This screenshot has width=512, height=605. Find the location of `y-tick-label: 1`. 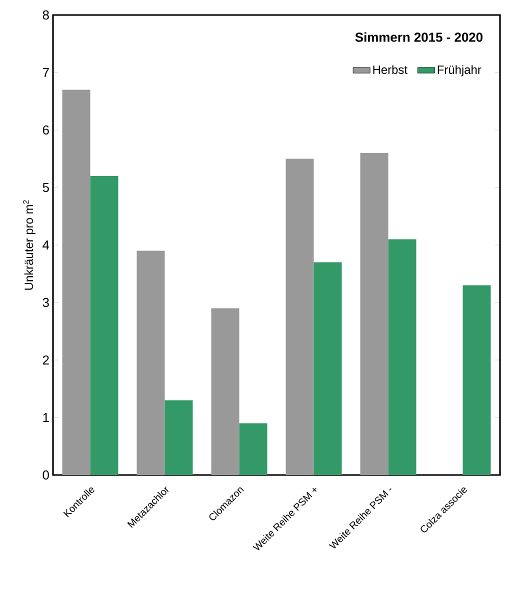

y-tick-label: 1 is located at coordinates (46, 417).